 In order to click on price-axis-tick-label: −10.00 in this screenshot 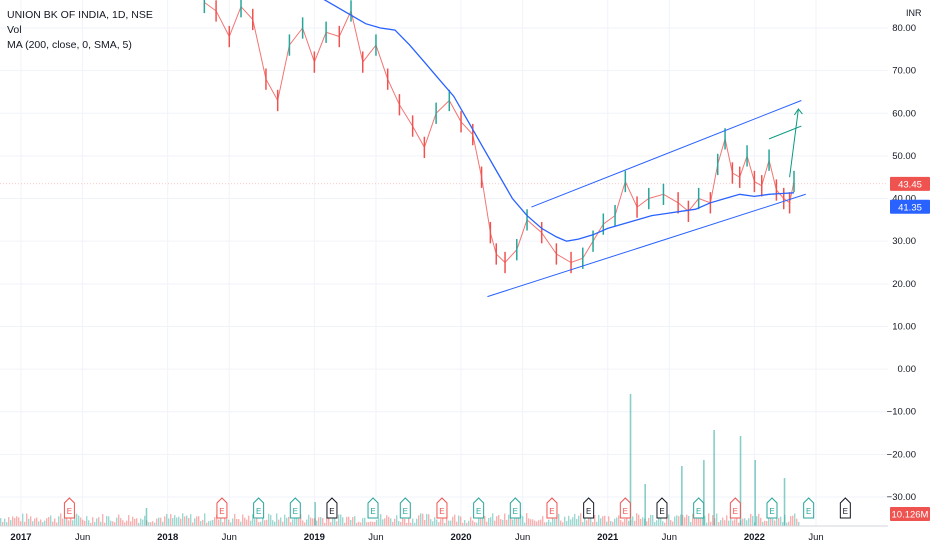, I will do `click(901, 412)`.